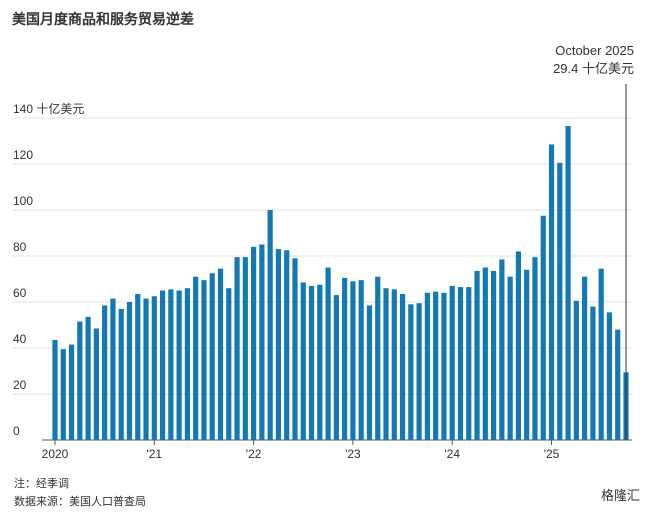 The image size is (651, 514). What do you see at coordinates (620, 495) in the screenshot?
I see `watermark: 格隆汇` at bounding box center [620, 495].